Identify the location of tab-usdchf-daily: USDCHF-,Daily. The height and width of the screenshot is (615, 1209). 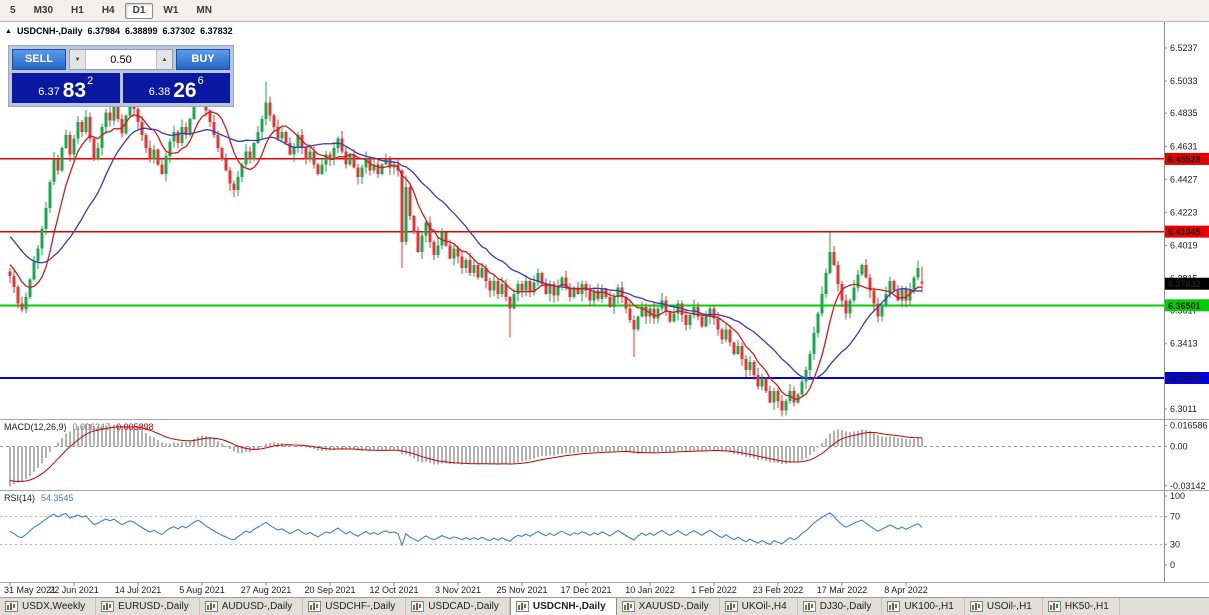
(355, 606).